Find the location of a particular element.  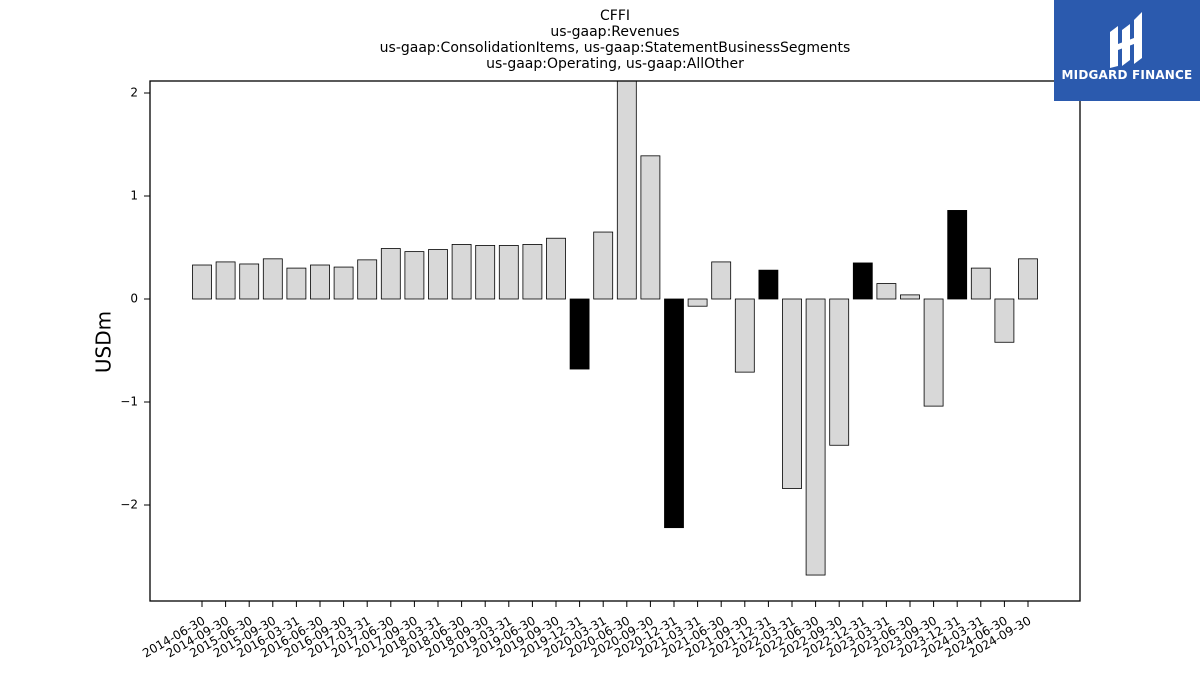

y-axis-label: USDm is located at coordinates (104, 342).